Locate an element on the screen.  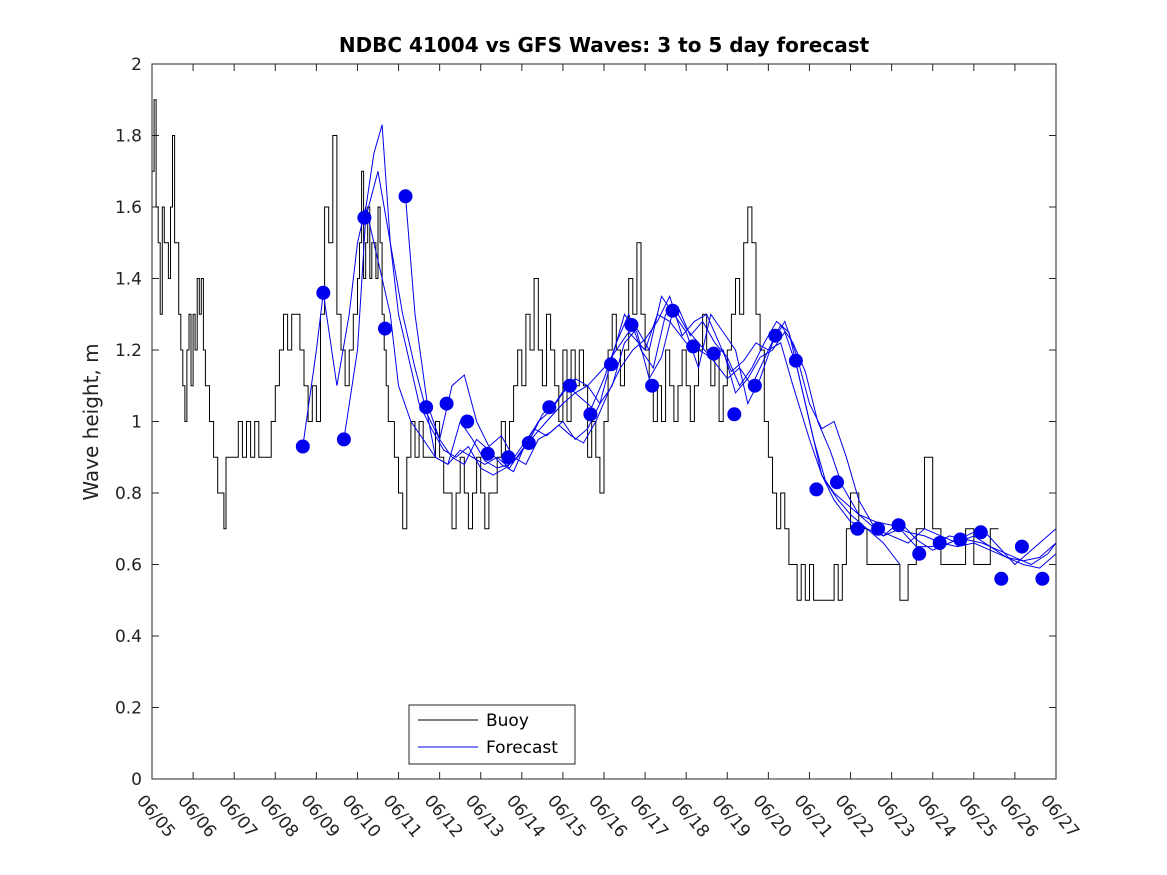
legend-box is located at coordinates (492, 734).